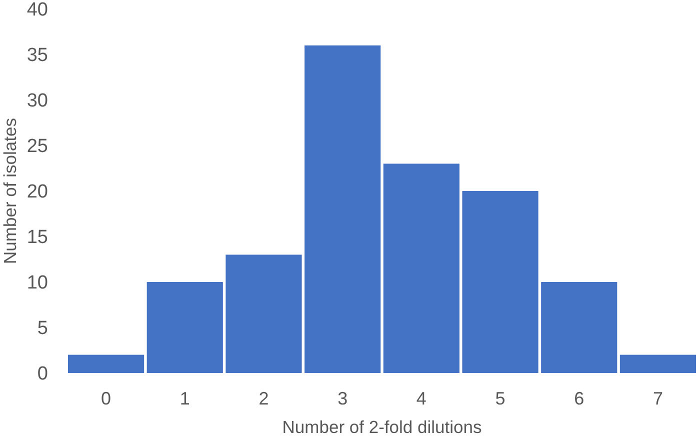 The image size is (699, 436). Describe the element at coordinates (500, 398) in the screenshot. I see `x-tick-label: 5` at that location.